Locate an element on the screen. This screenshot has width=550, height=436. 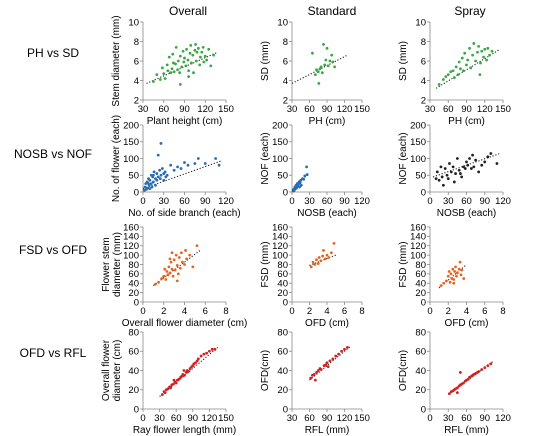
x-axis-label: OFD (cm) is located at coordinates (467, 323).